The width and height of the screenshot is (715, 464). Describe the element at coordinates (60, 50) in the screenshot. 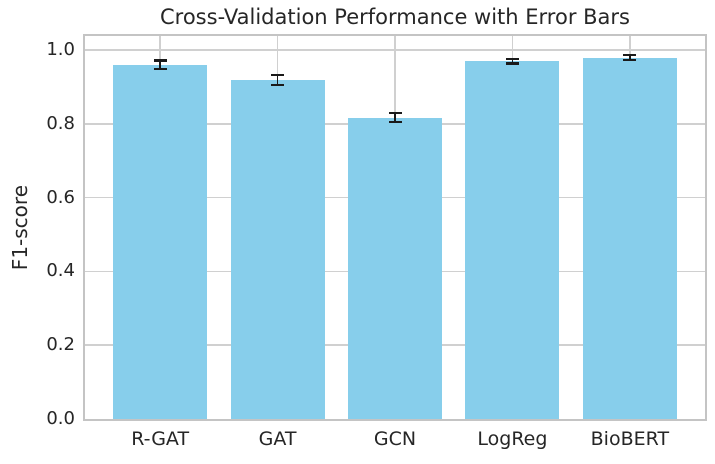

I see `y-tick-label: 1.0` at that location.